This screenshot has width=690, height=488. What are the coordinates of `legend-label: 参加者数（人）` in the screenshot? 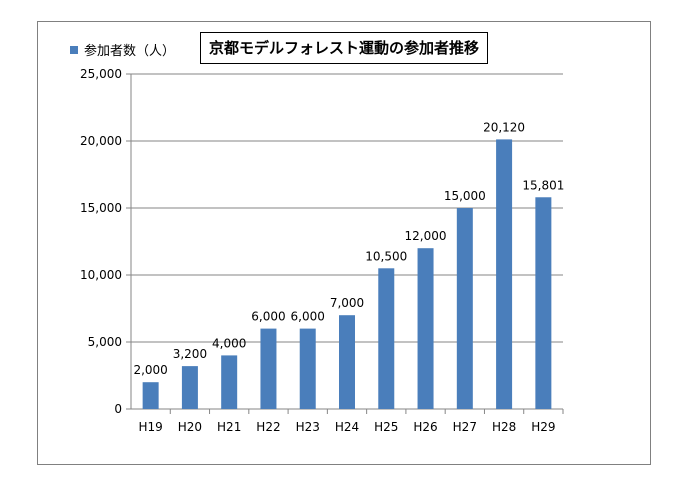 It's located at (130, 51).